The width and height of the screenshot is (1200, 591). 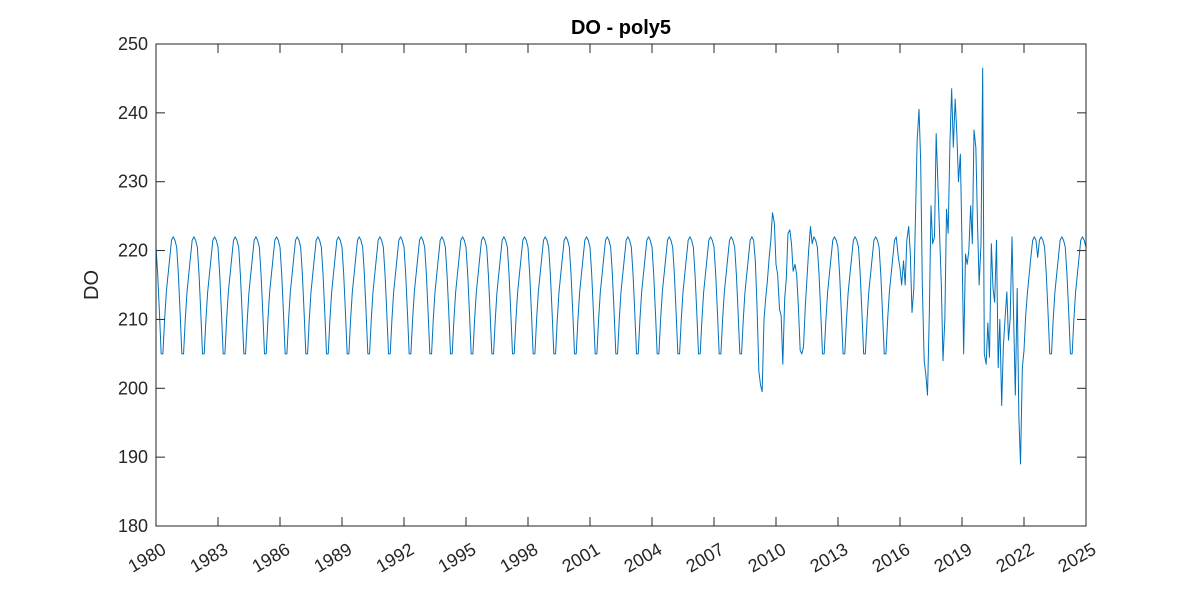 What do you see at coordinates (92, 285) in the screenshot?
I see `y-axis-label: DO` at bounding box center [92, 285].